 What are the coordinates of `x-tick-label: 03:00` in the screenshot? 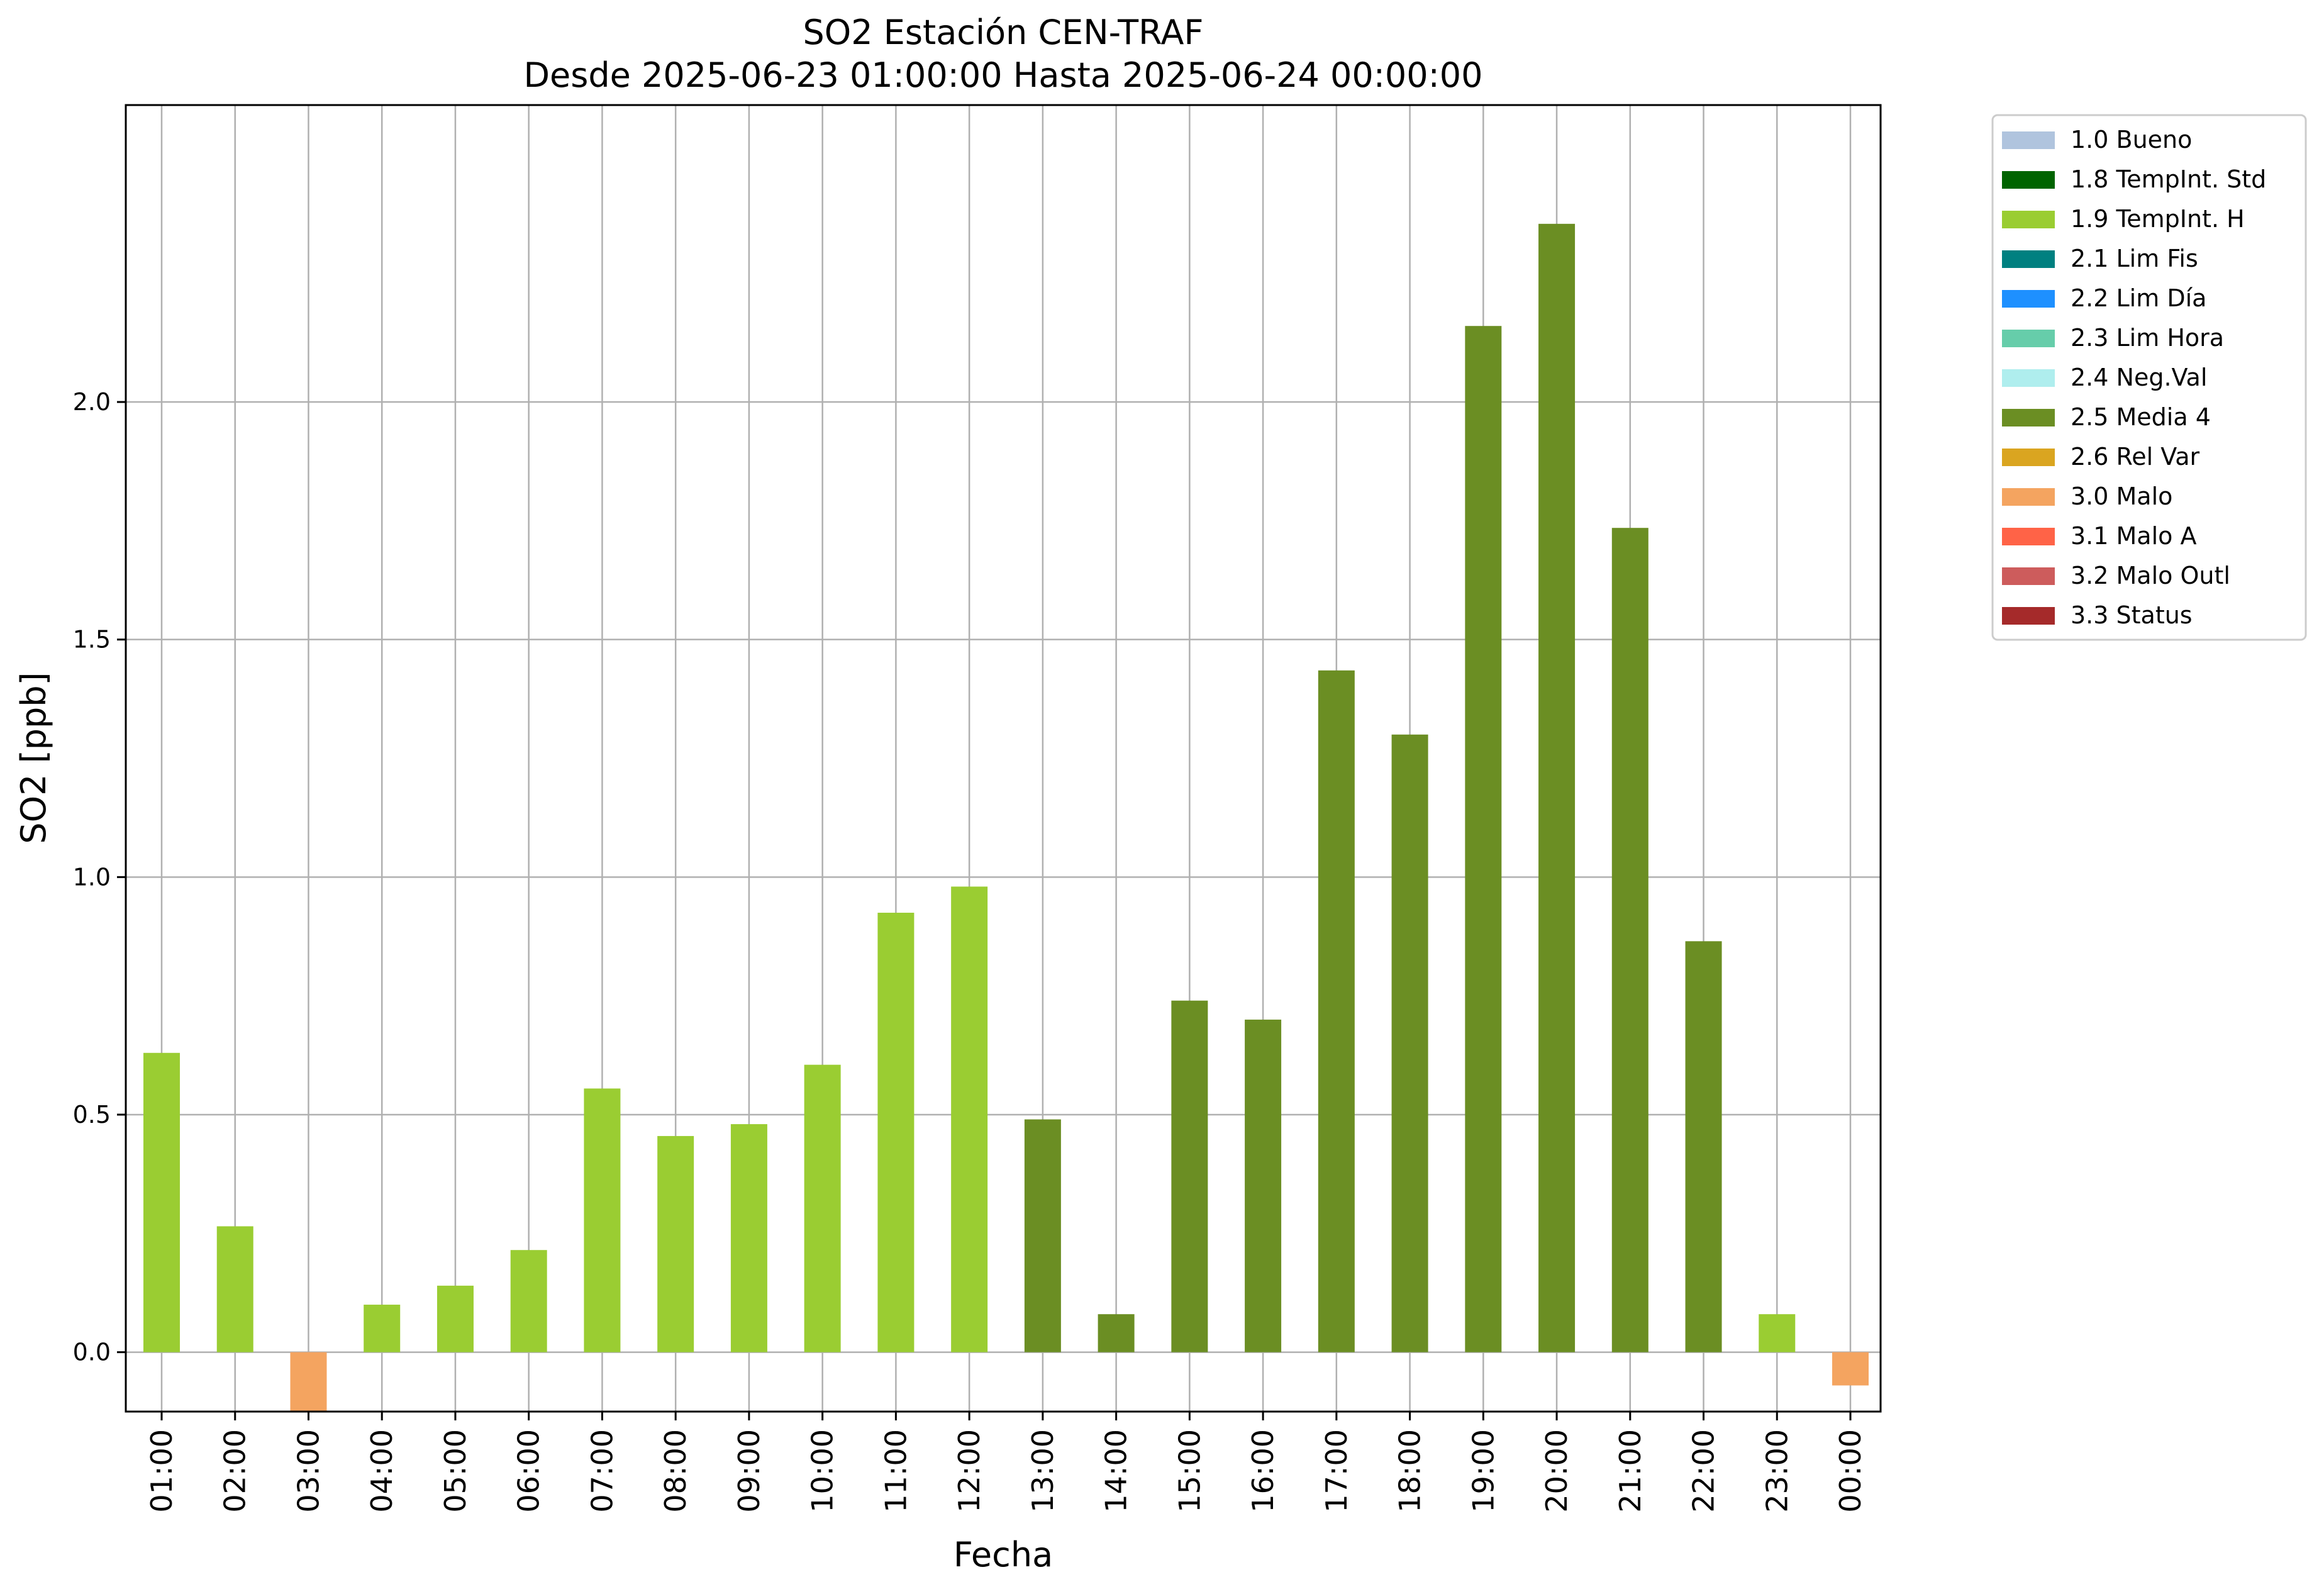 It's located at (308, 1471).